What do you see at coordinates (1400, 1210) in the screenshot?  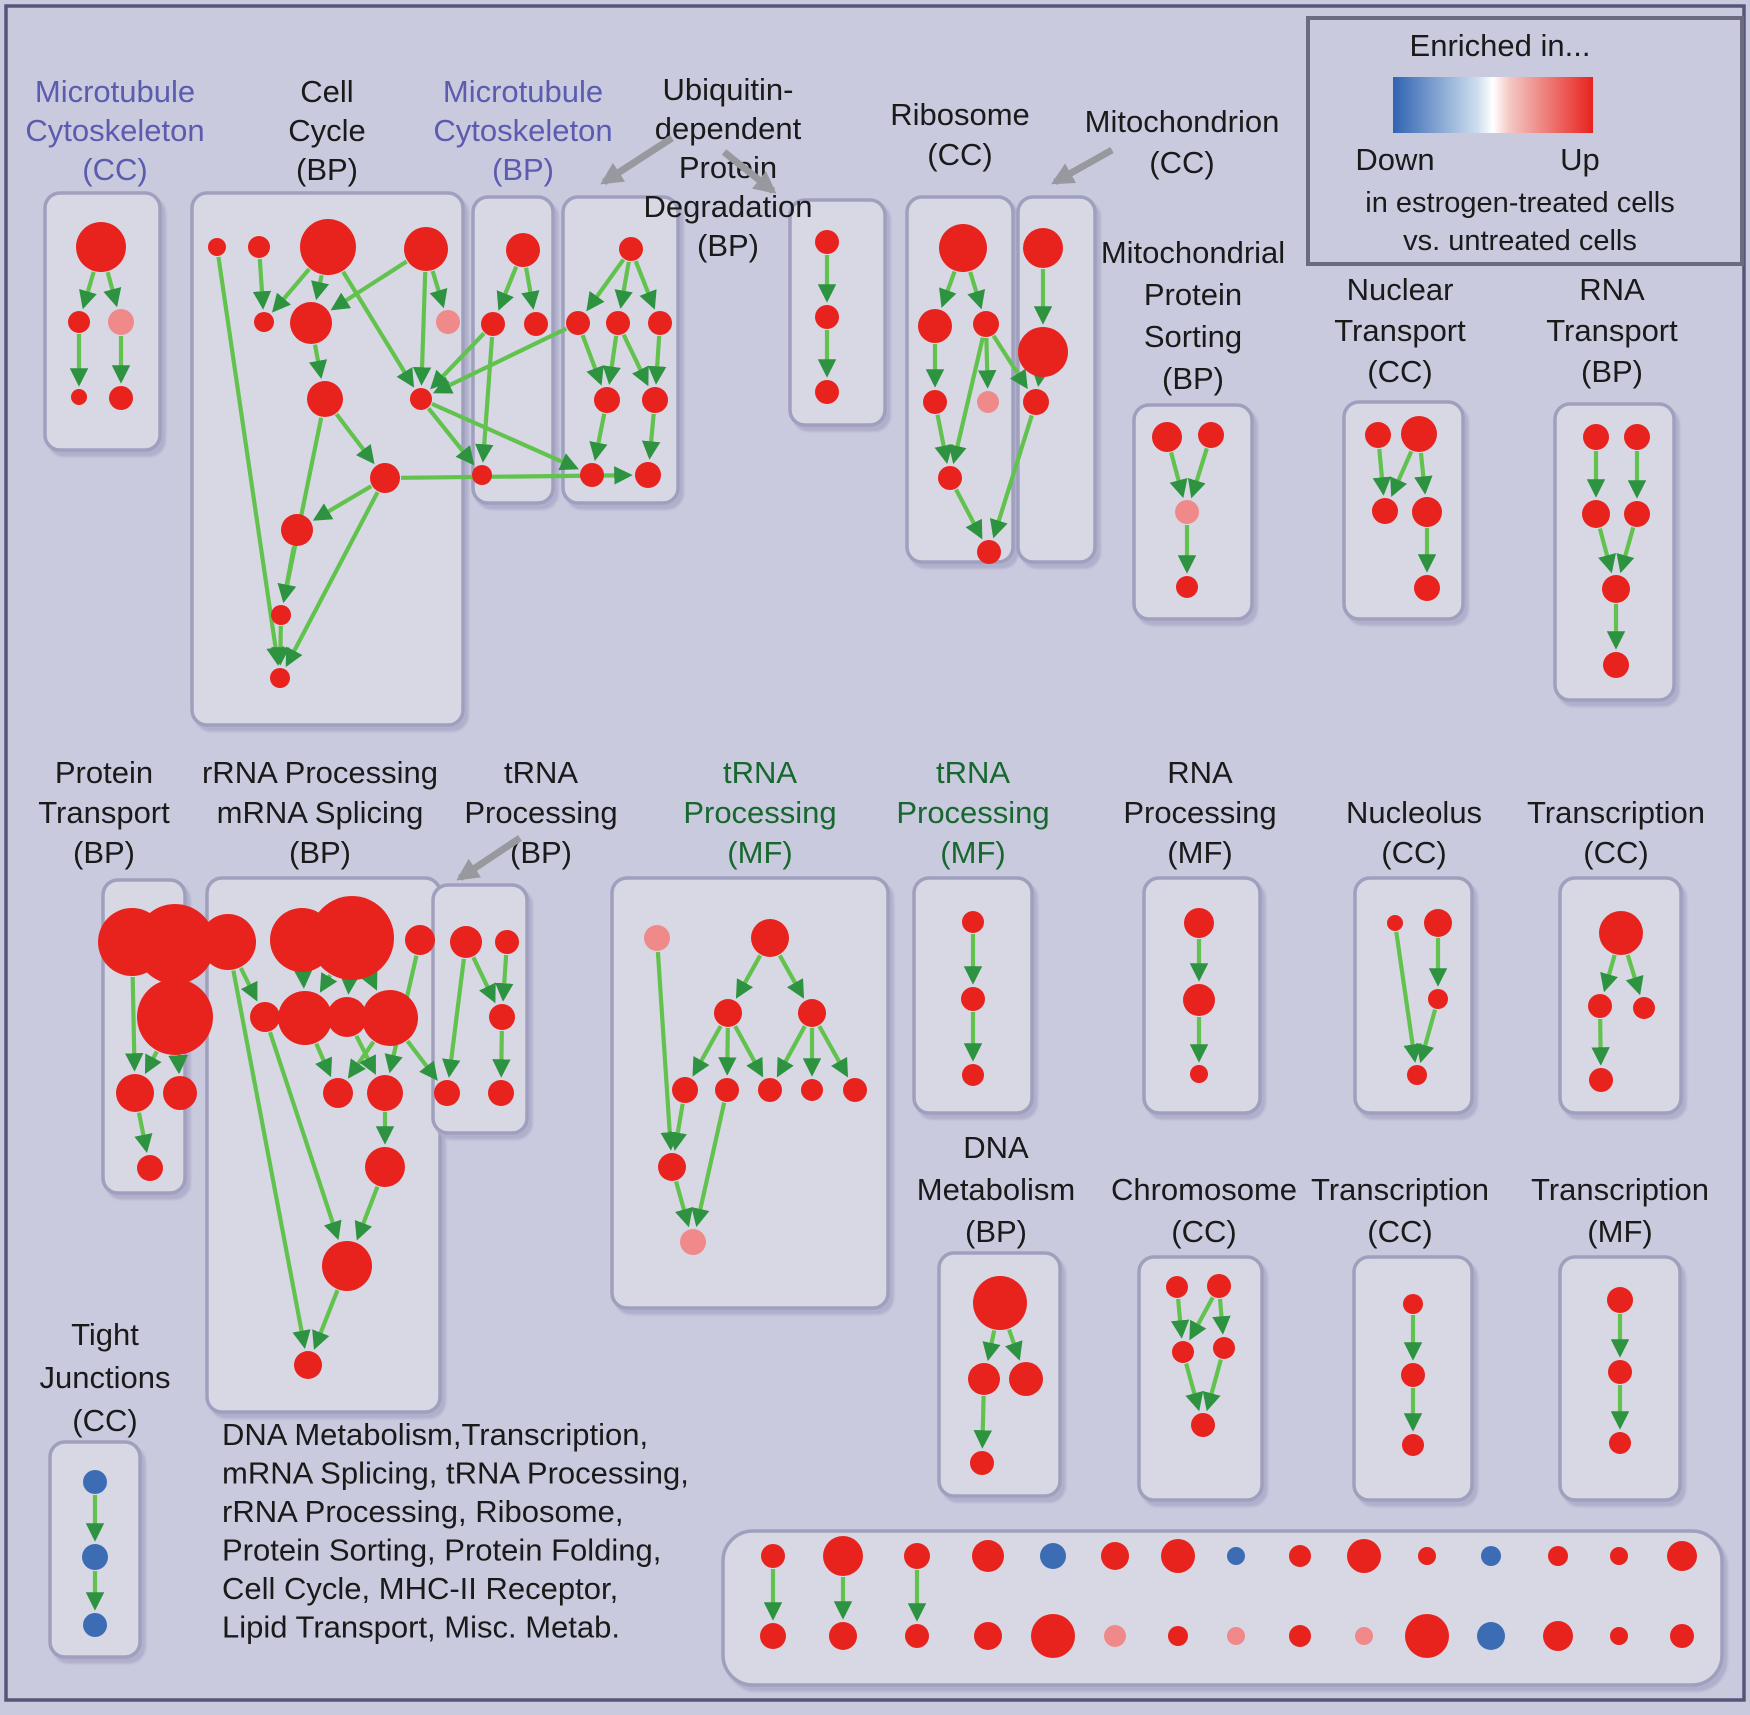 I see `cluster-label-transcription-cc-bot: Transcription (CC)` at bounding box center [1400, 1210].